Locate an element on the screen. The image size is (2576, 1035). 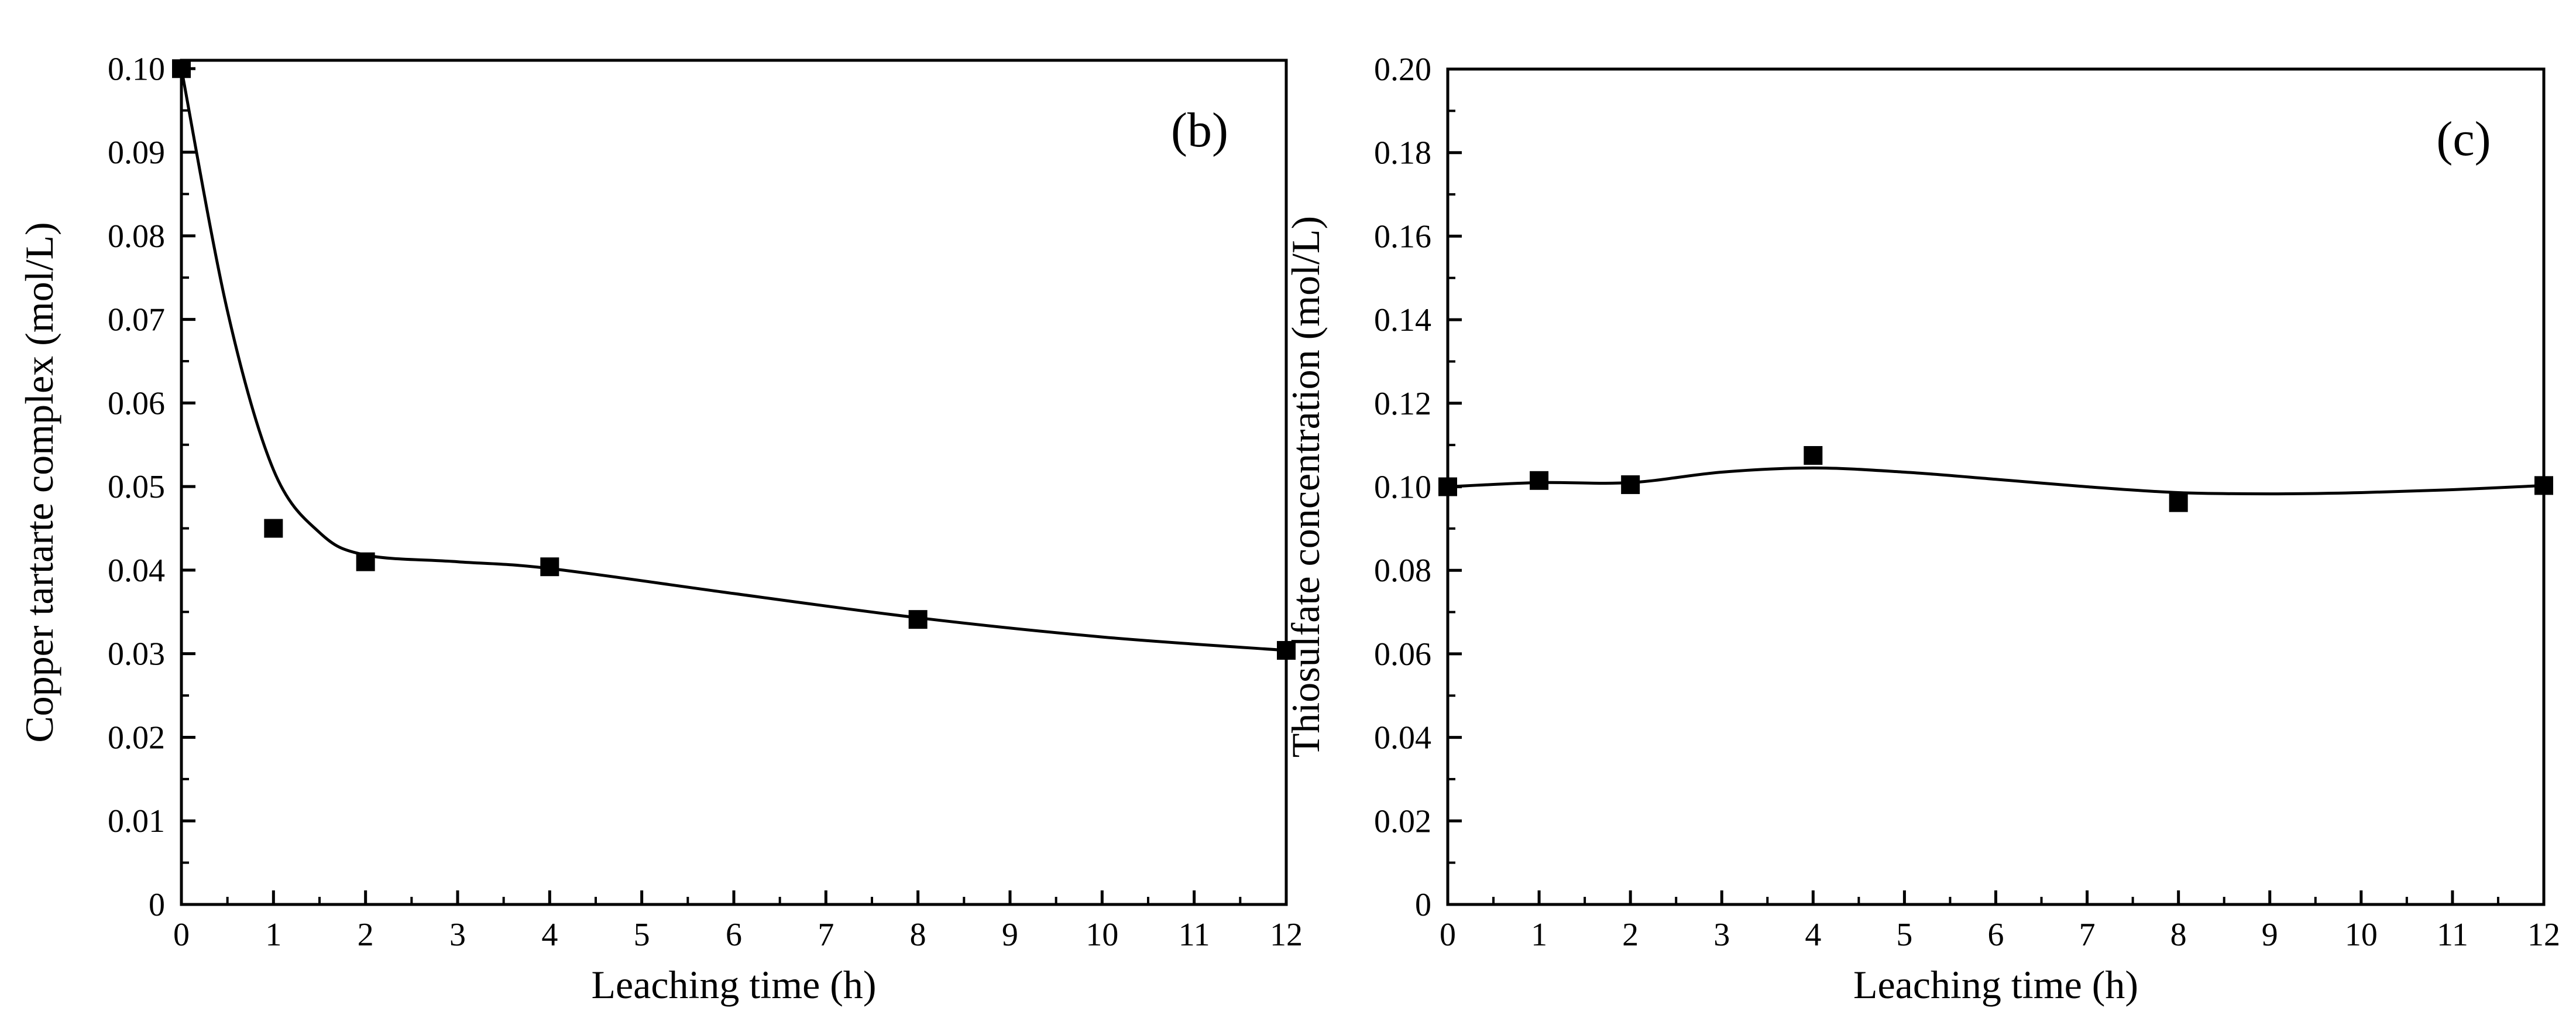
panel-label: (b) is located at coordinates (1199, 130).